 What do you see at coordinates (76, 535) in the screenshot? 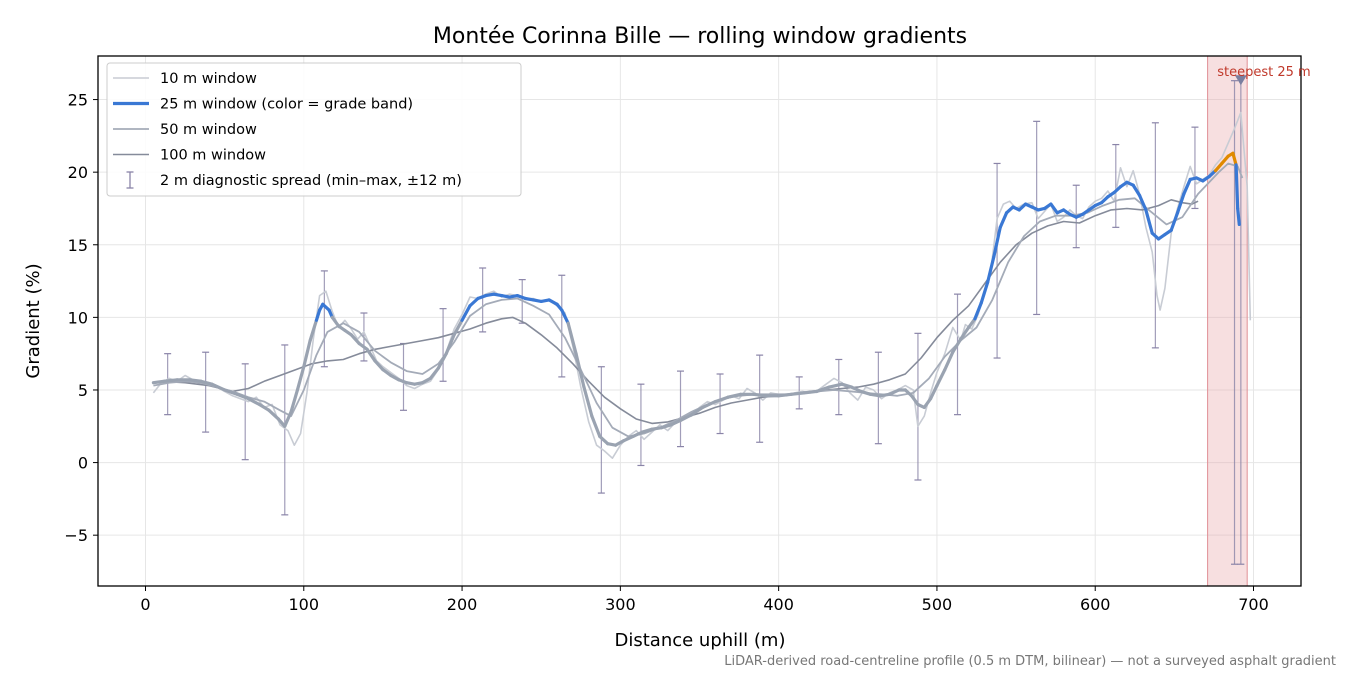
I see `y-tick-label: −5` at bounding box center [76, 535].